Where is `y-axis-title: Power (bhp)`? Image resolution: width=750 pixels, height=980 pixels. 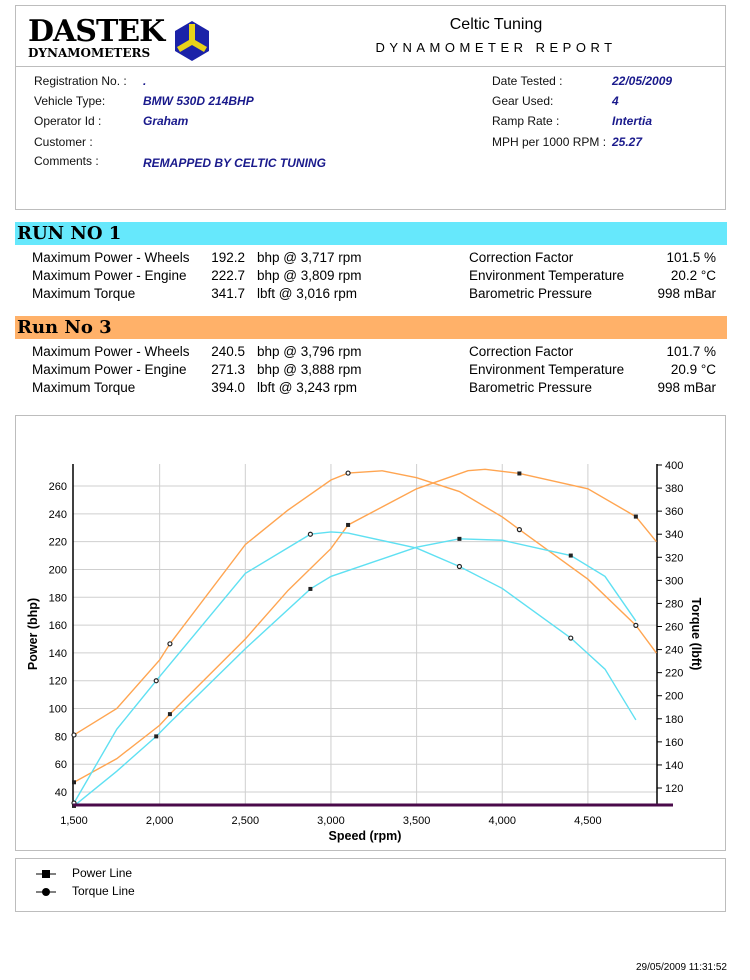
y-axis-title: Power (bhp) is located at coordinates (33, 634).